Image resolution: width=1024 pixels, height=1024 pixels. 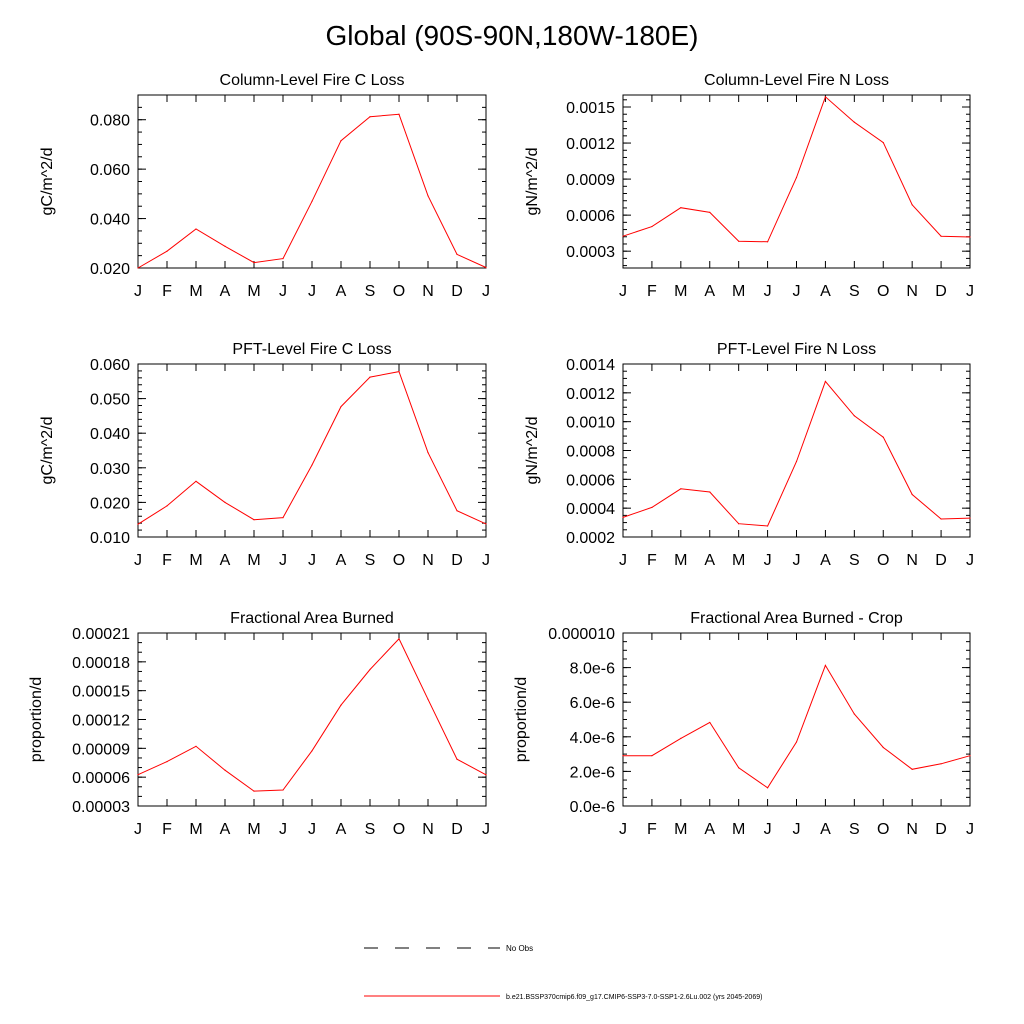 I want to click on y-tick-label: 0.0014, so click(x=590, y=365).